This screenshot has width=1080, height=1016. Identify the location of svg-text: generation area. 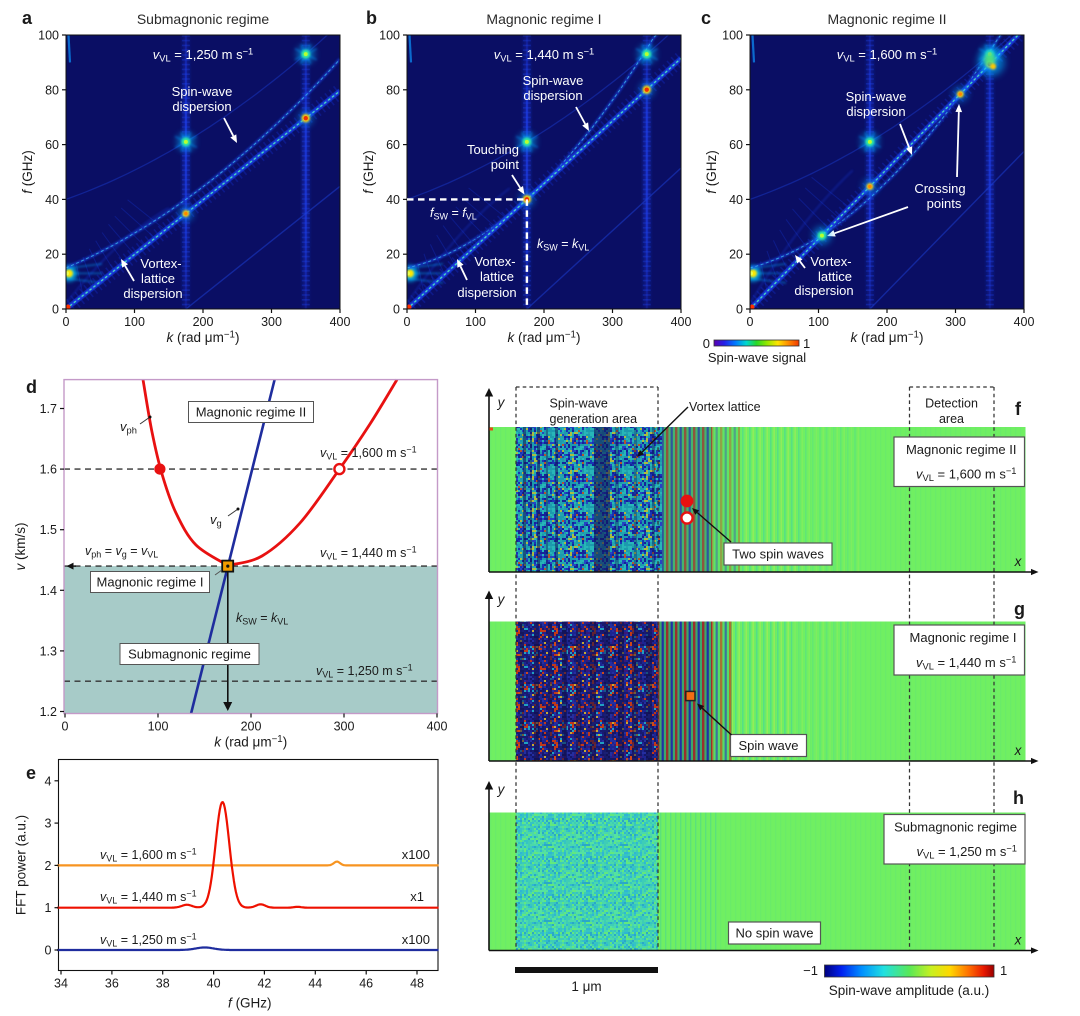
(594, 419).